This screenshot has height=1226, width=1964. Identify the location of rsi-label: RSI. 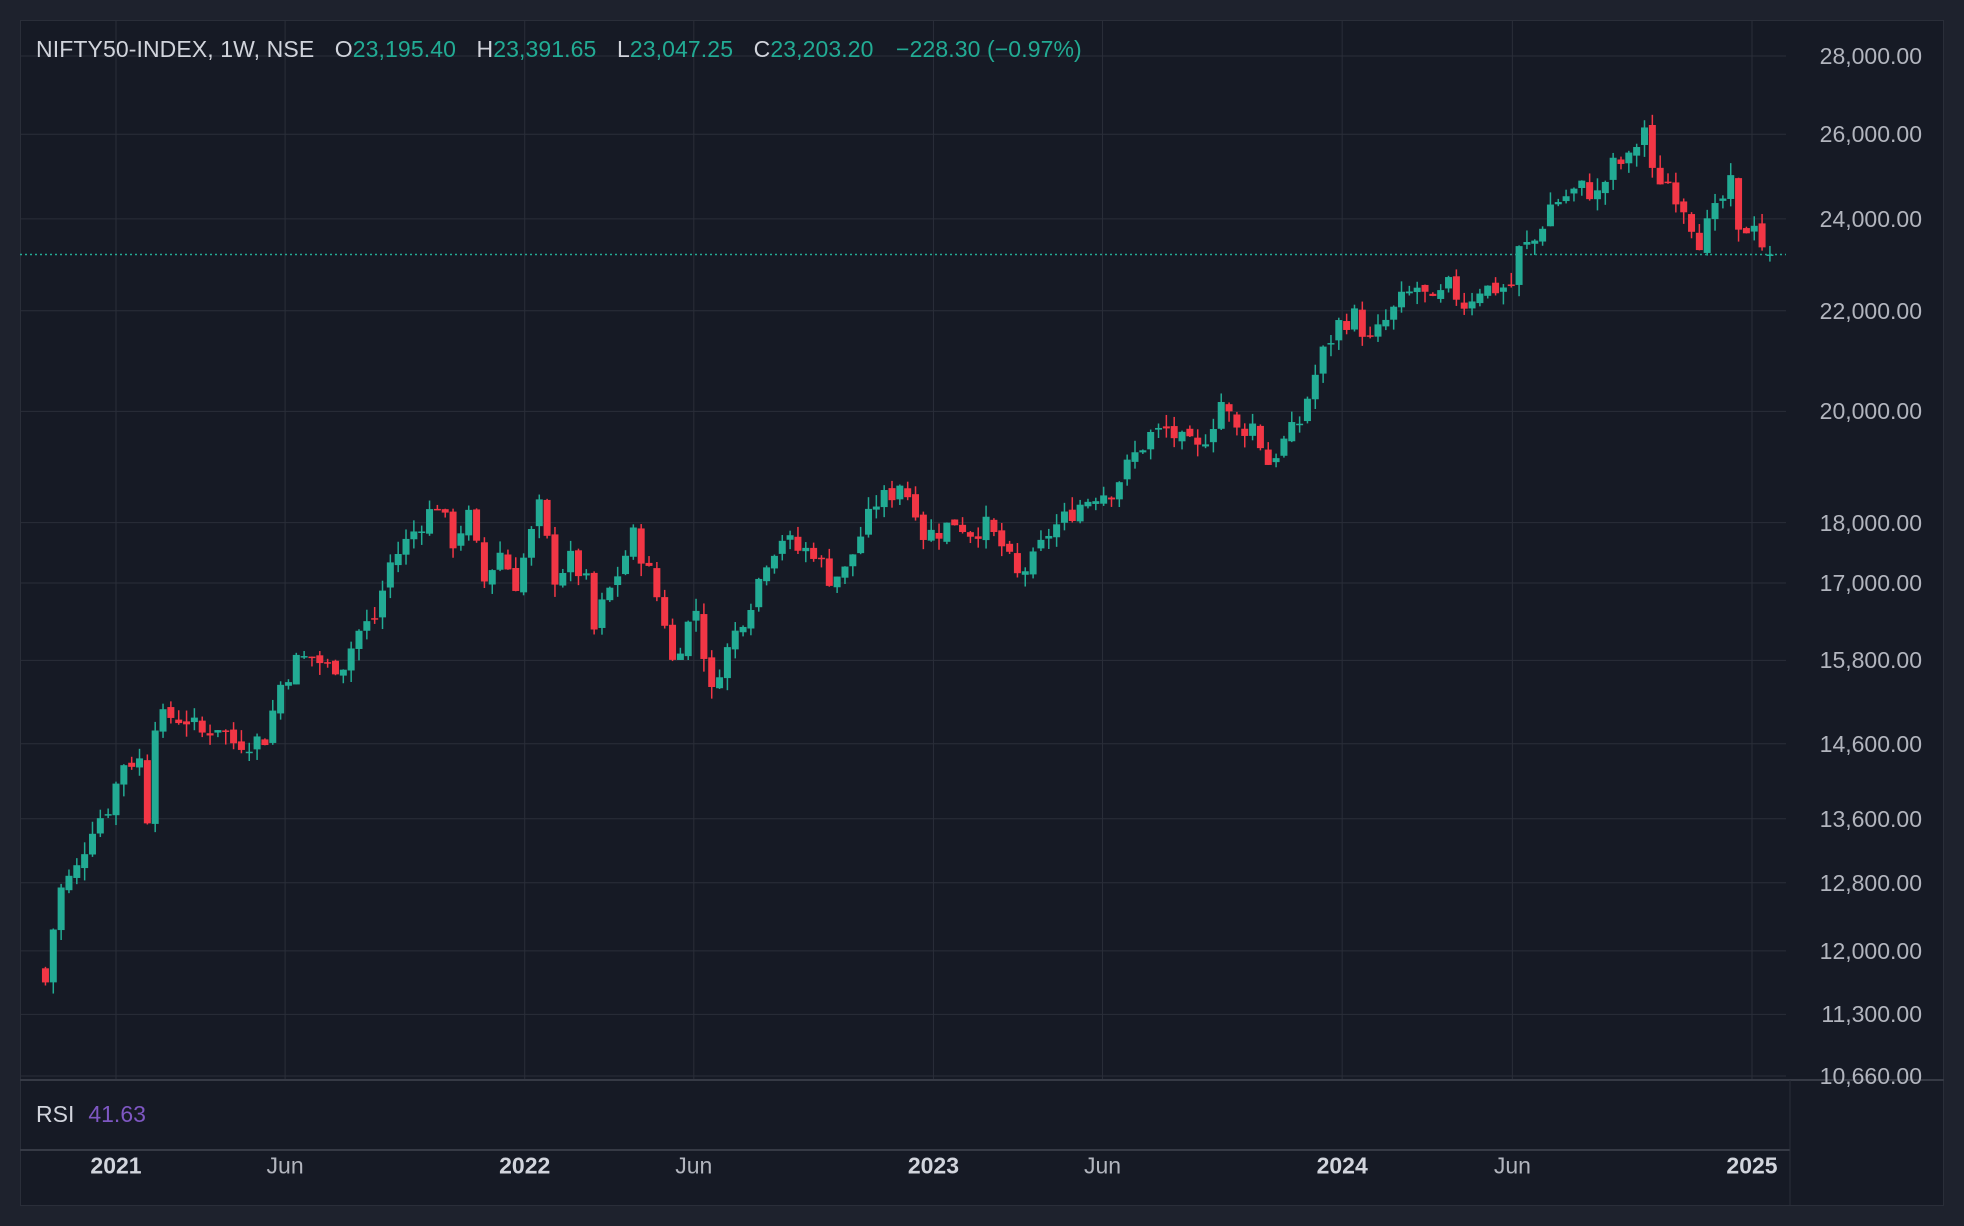
(55, 1114).